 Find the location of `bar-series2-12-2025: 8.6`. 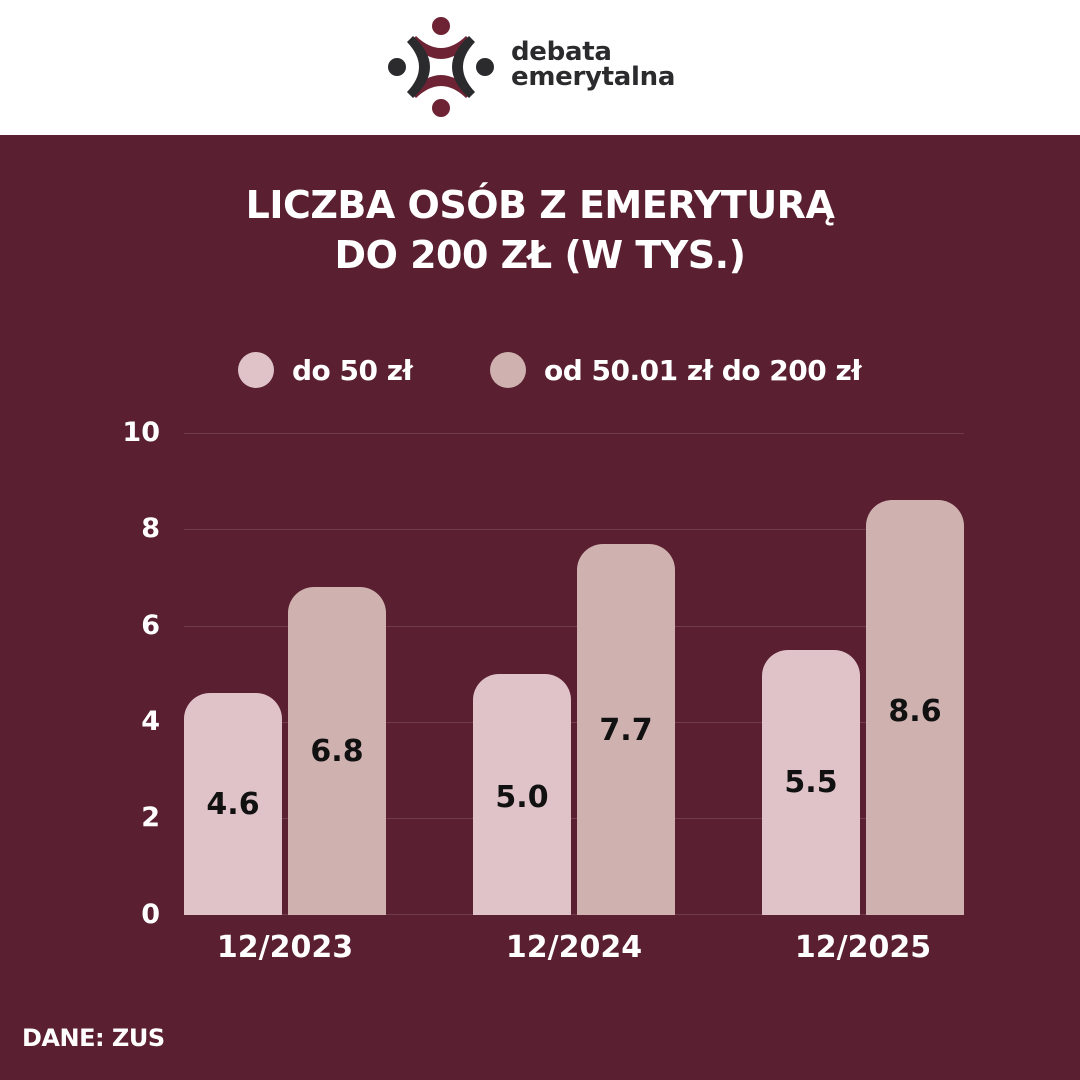

bar-series2-12-2025: 8.6 is located at coordinates (915, 707).